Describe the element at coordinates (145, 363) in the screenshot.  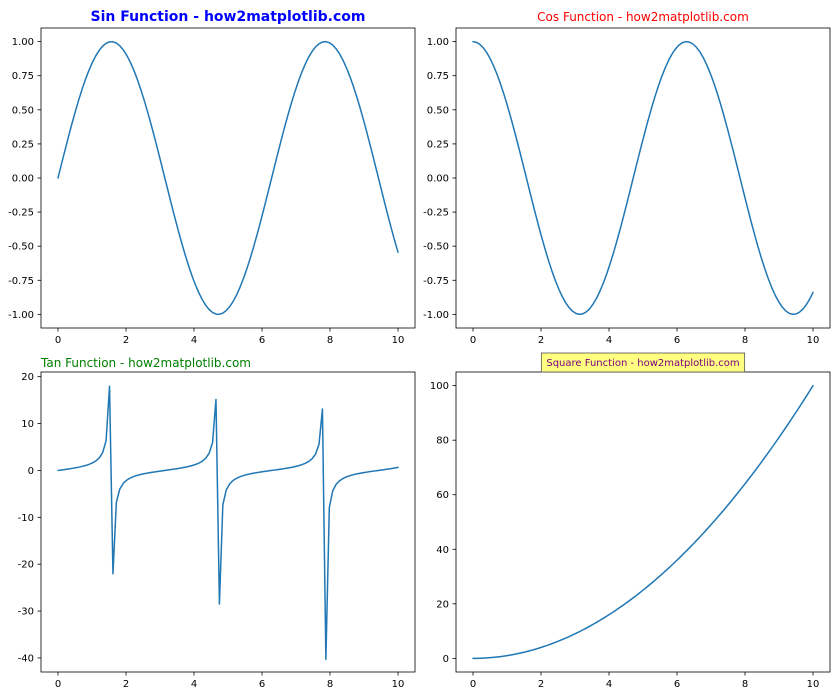
I see `chart-title: Tan Function - how2matplotlib.com` at that location.